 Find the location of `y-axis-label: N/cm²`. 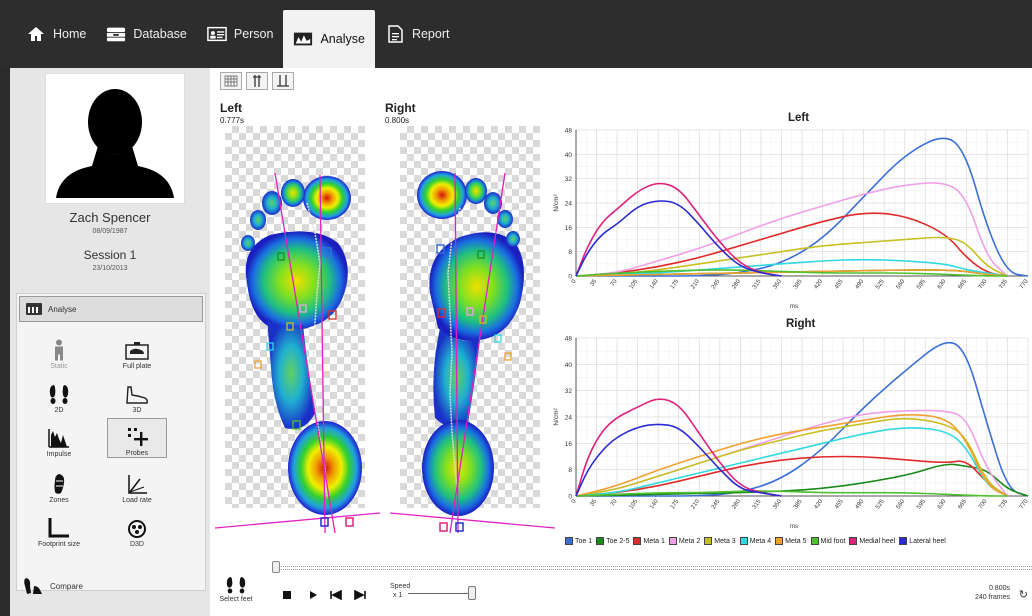

y-axis-label: N/cm² is located at coordinates (556, 203).